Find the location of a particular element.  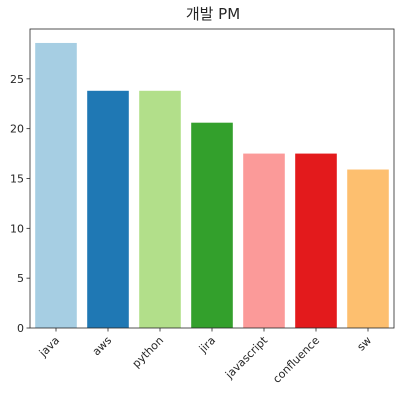

bar-python is located at coordinates (160, 209).